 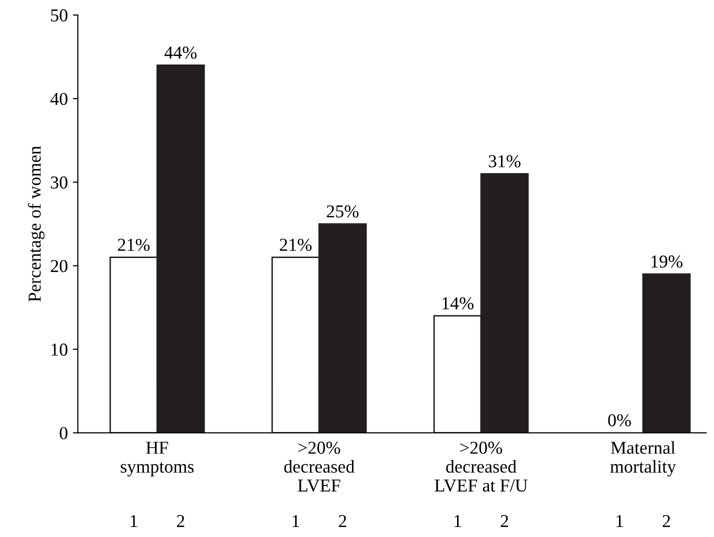 I want to click on data-label: 44%, so click(x=180, y=52).